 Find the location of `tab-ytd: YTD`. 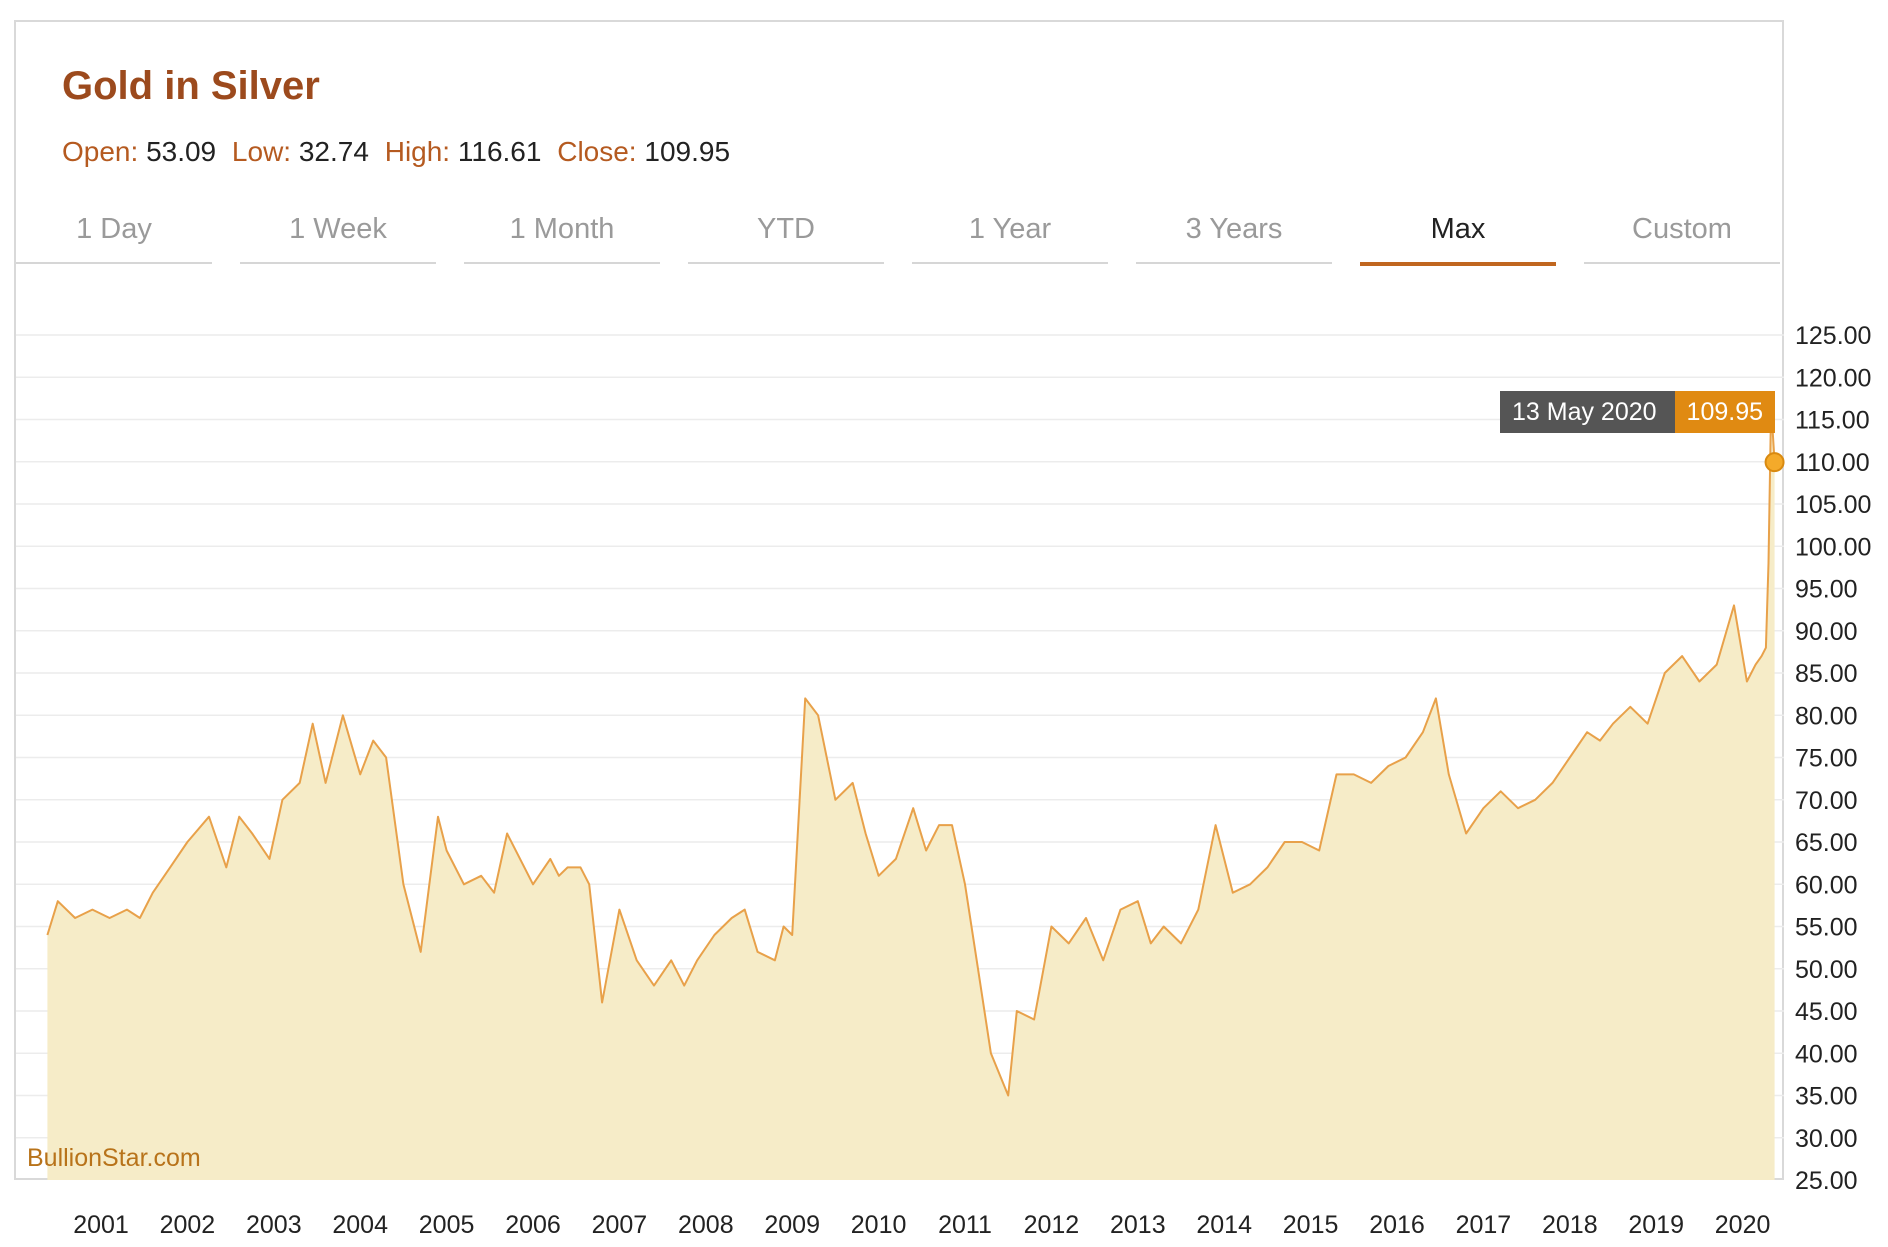

tab-ytd: YTD is located at coordinates (786, 235).